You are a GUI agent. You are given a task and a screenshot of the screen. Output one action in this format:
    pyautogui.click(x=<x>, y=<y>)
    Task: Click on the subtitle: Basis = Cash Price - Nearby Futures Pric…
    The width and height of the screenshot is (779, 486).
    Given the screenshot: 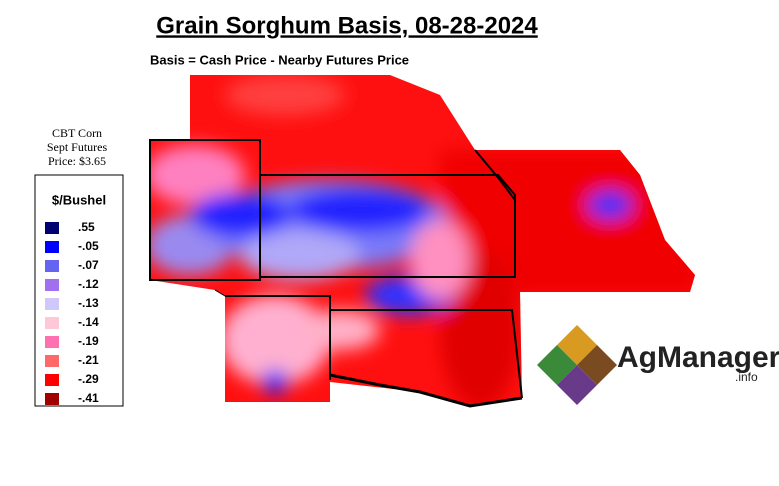 What is the action you would take?
    pyautogui.click(x=279, y=59)
    